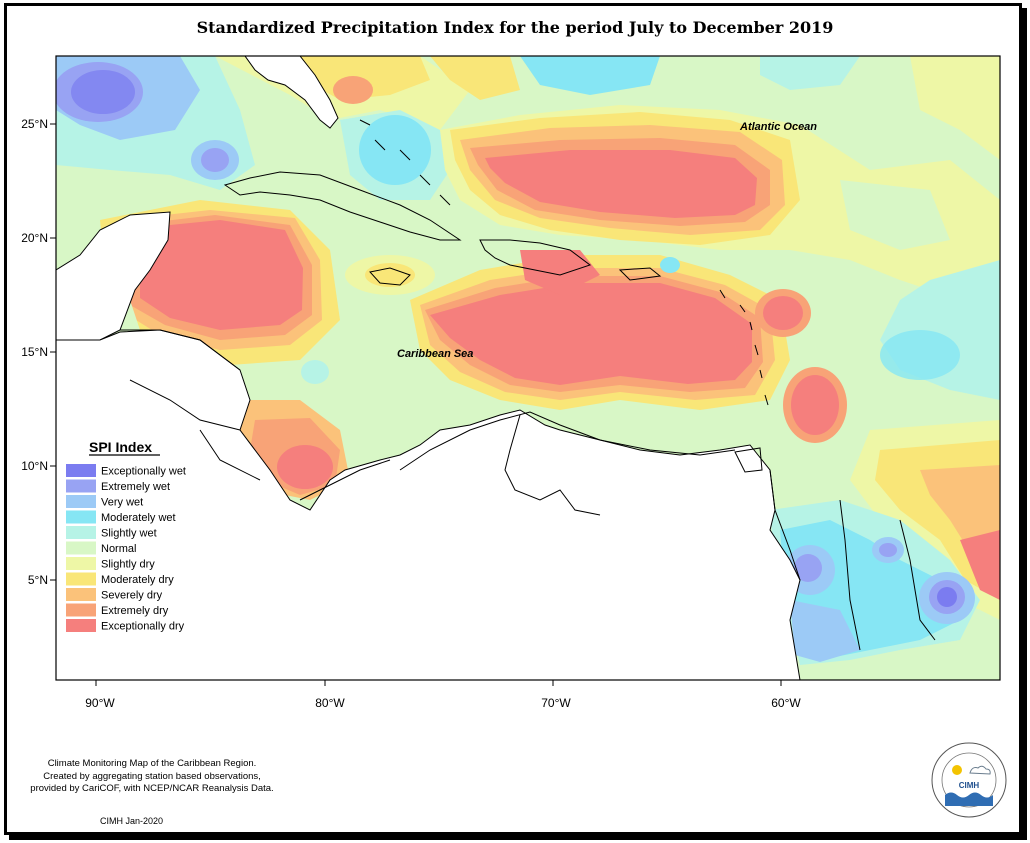  Describe the element at coordinates (143, 627) in the screenshot. I see `legend-label: Exceptionally dry` at that location.